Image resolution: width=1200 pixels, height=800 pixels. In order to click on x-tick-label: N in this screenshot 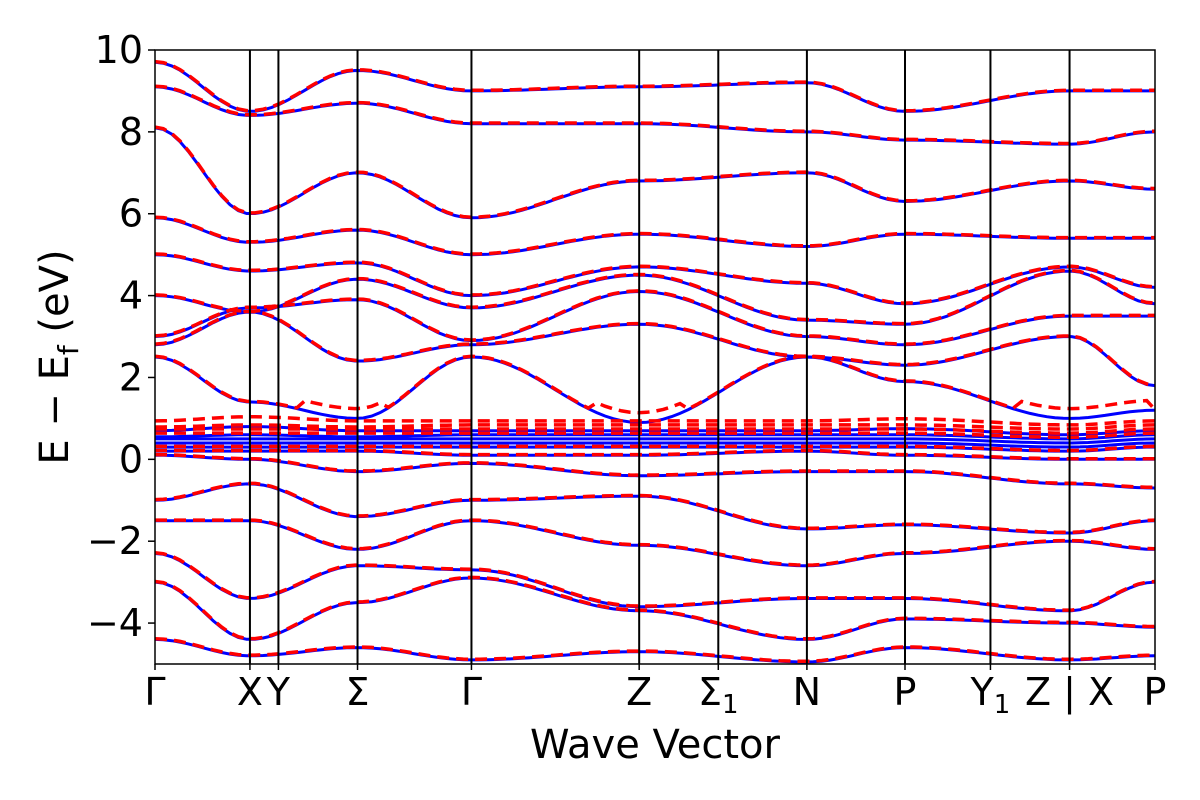, I will do `click(807, 692)`.